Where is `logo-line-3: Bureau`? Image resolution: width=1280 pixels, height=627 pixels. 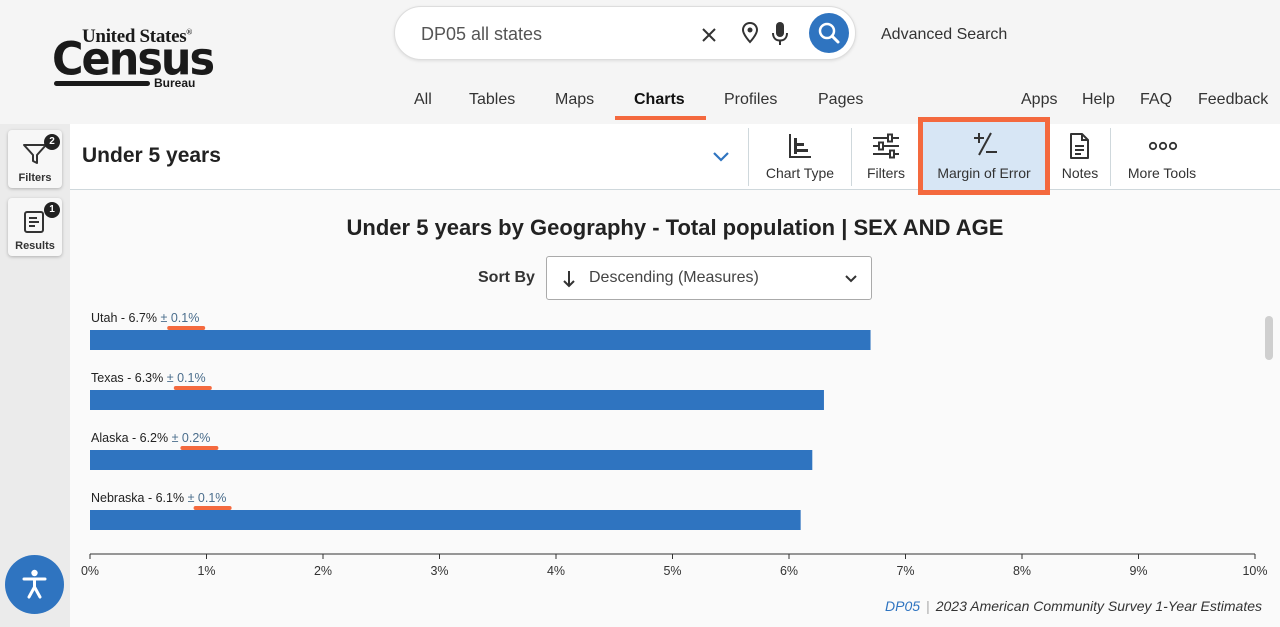 logo-line-3: Bureau is located at coordinates (175, 83).